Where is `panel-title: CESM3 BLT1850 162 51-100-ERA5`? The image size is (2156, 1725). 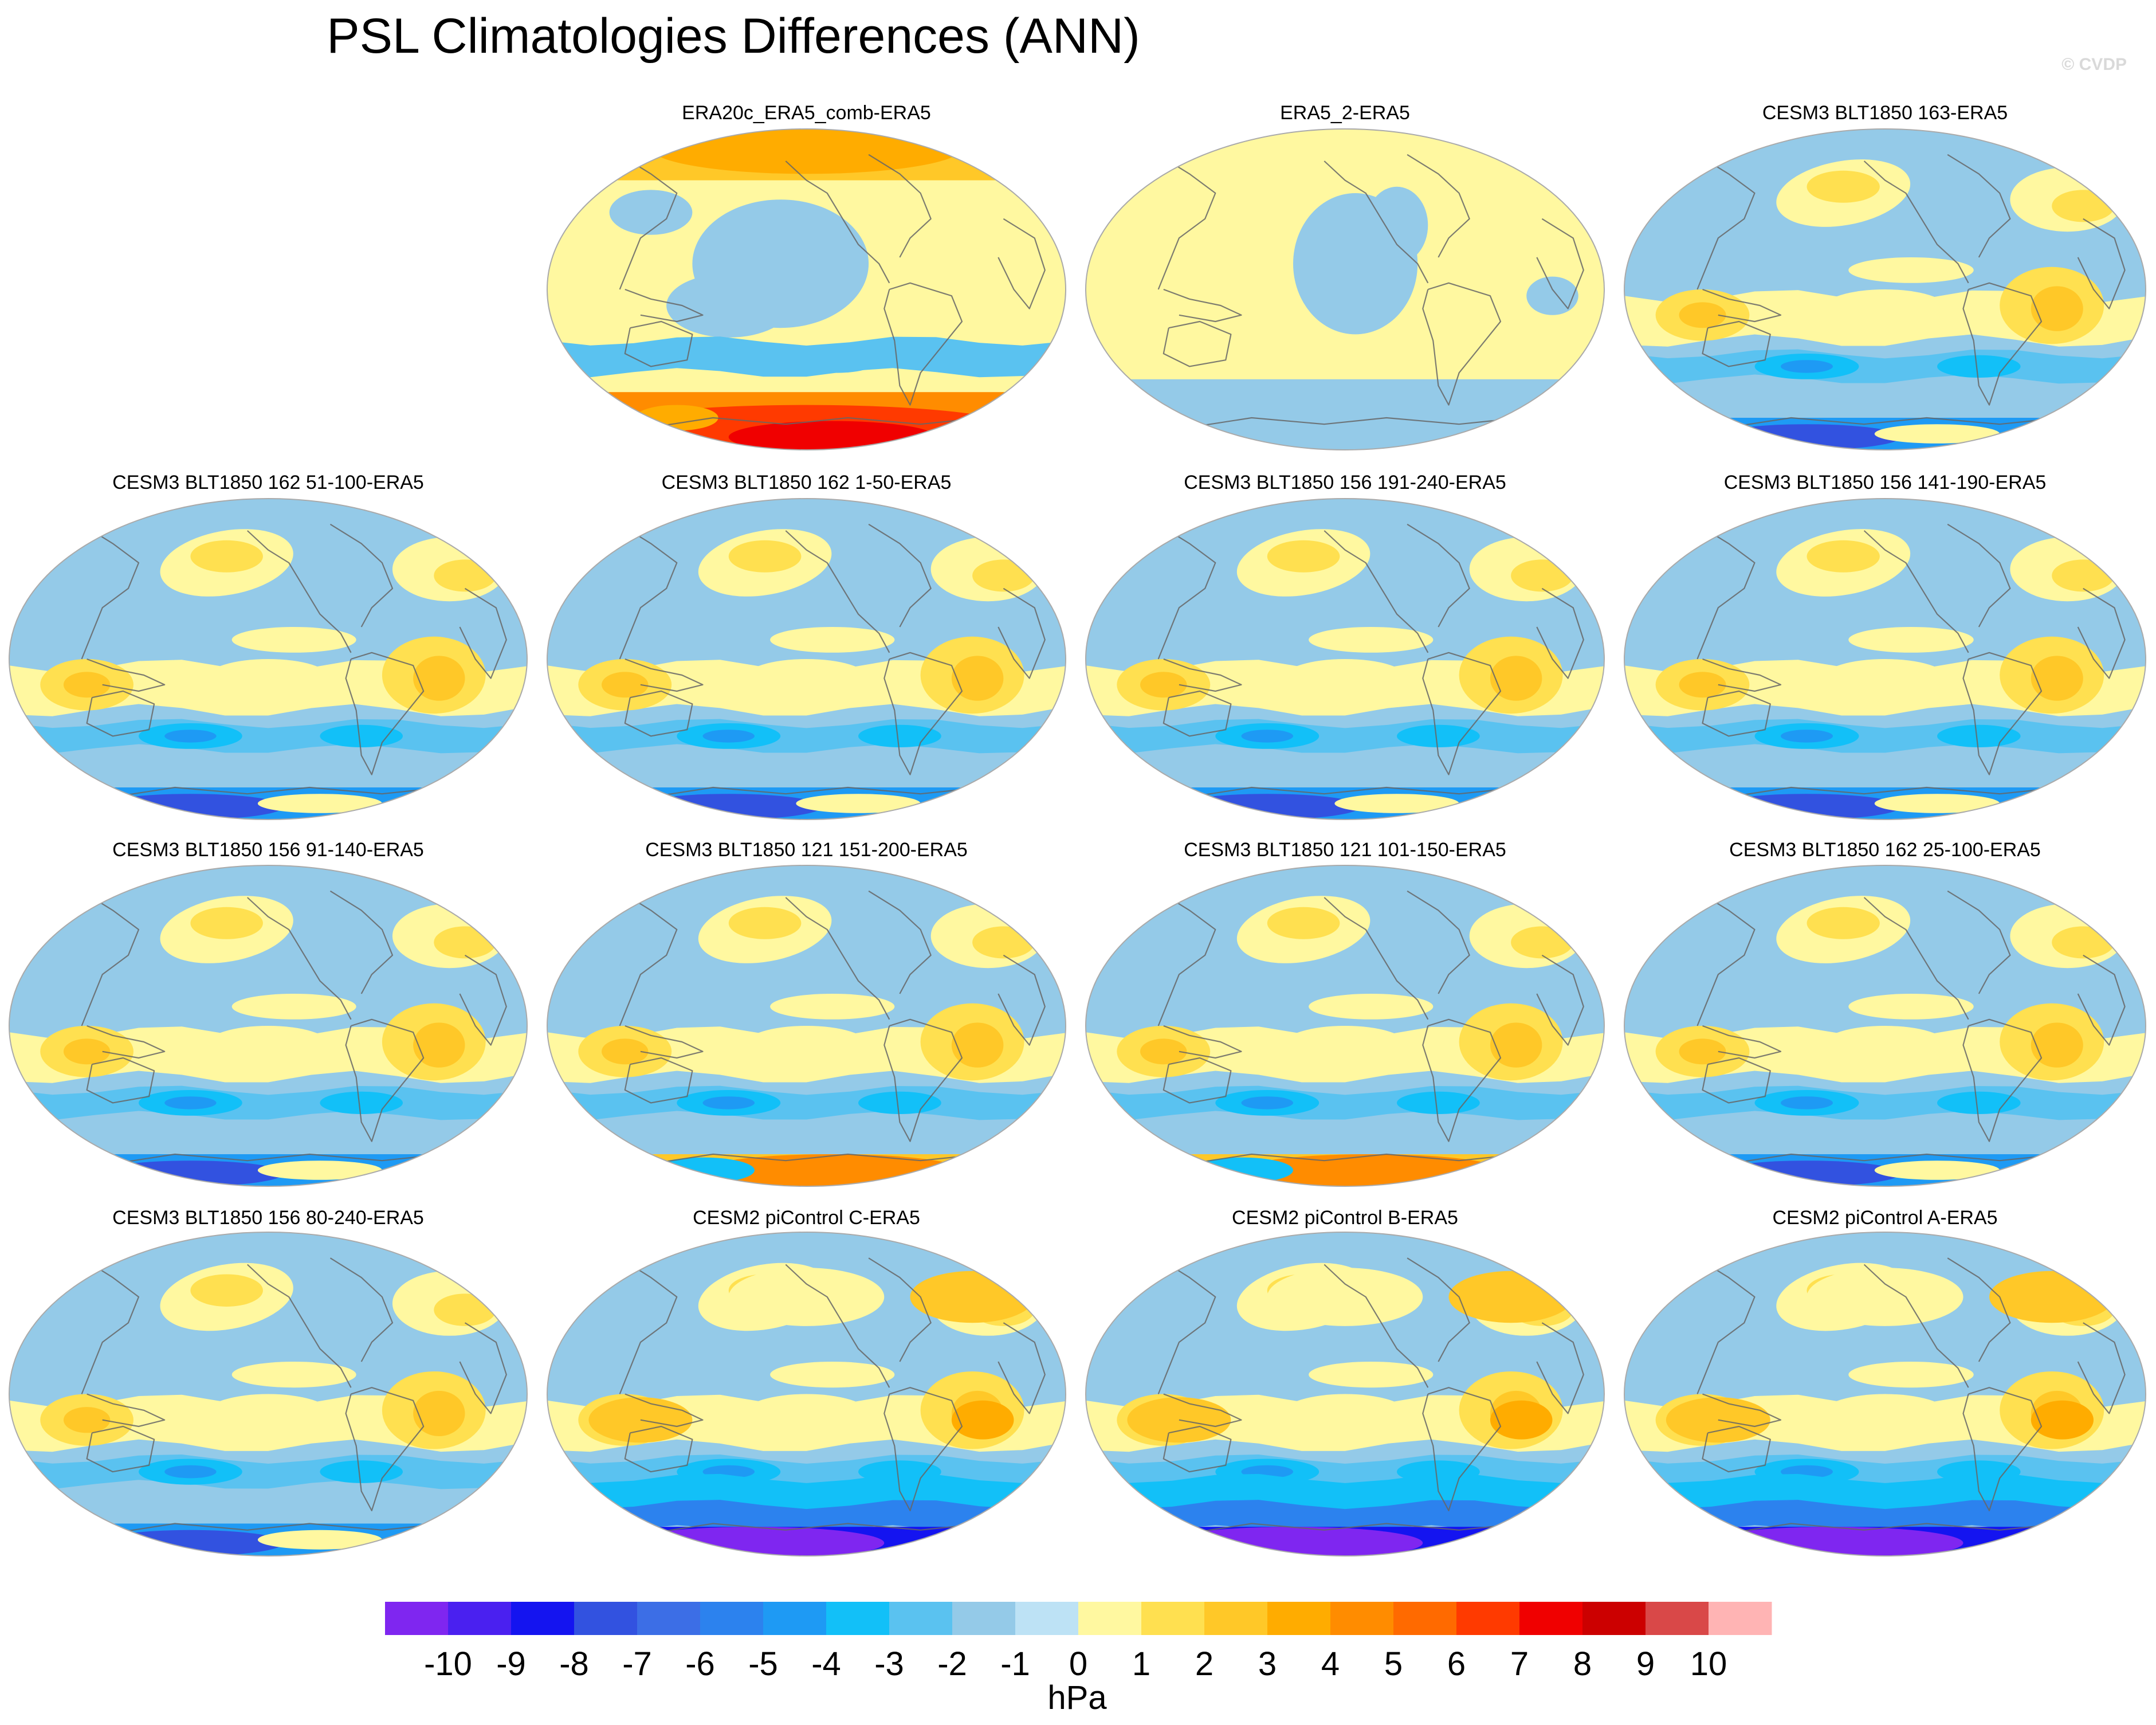 panel-title: CESM3 BLT1850 162 51-100-ERA5 is located at coordinates (268, 483).